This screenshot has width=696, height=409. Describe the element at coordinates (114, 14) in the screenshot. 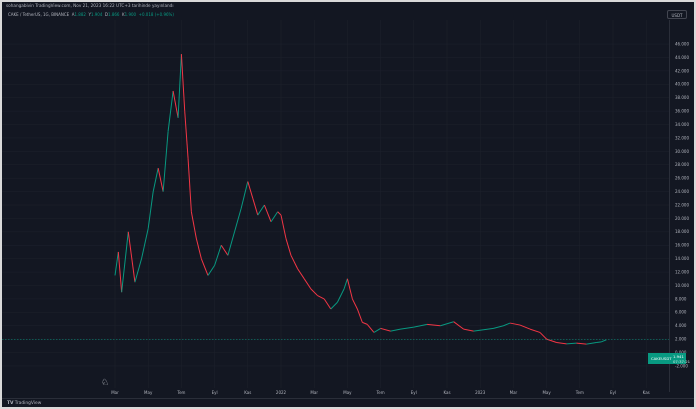

I see `low-value: 1.866` at that location.